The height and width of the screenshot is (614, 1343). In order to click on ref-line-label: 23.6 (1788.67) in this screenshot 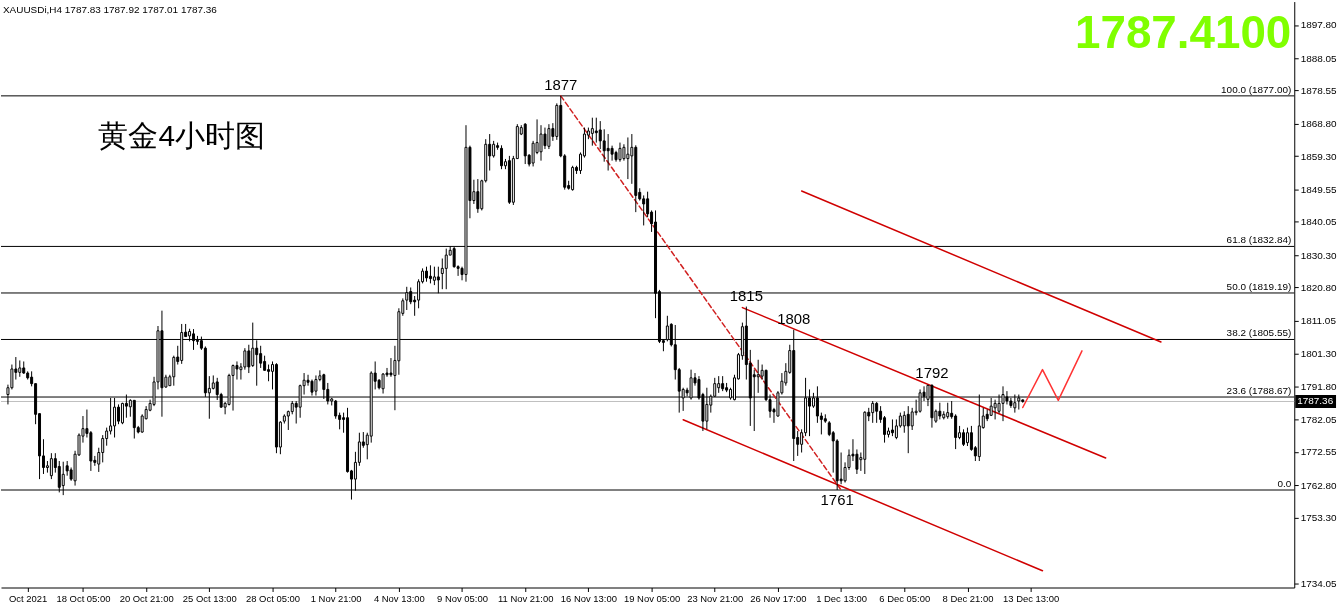, I will do `click(1259, 391)`.